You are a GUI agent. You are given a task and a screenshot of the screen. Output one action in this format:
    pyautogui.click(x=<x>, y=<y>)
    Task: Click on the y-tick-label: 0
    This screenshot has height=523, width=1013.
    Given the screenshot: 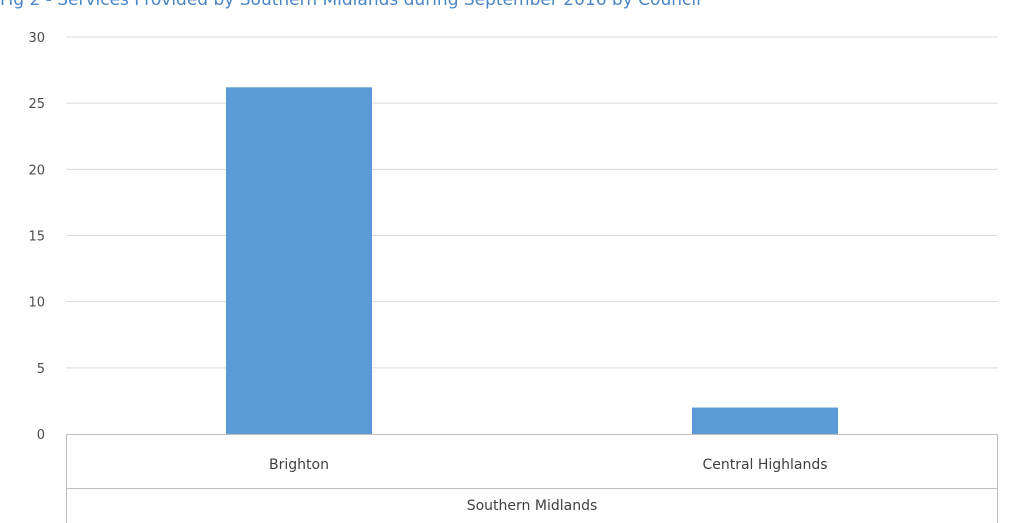 What is the action you would take?
    pyautogui.click(x=41, y=435)
    